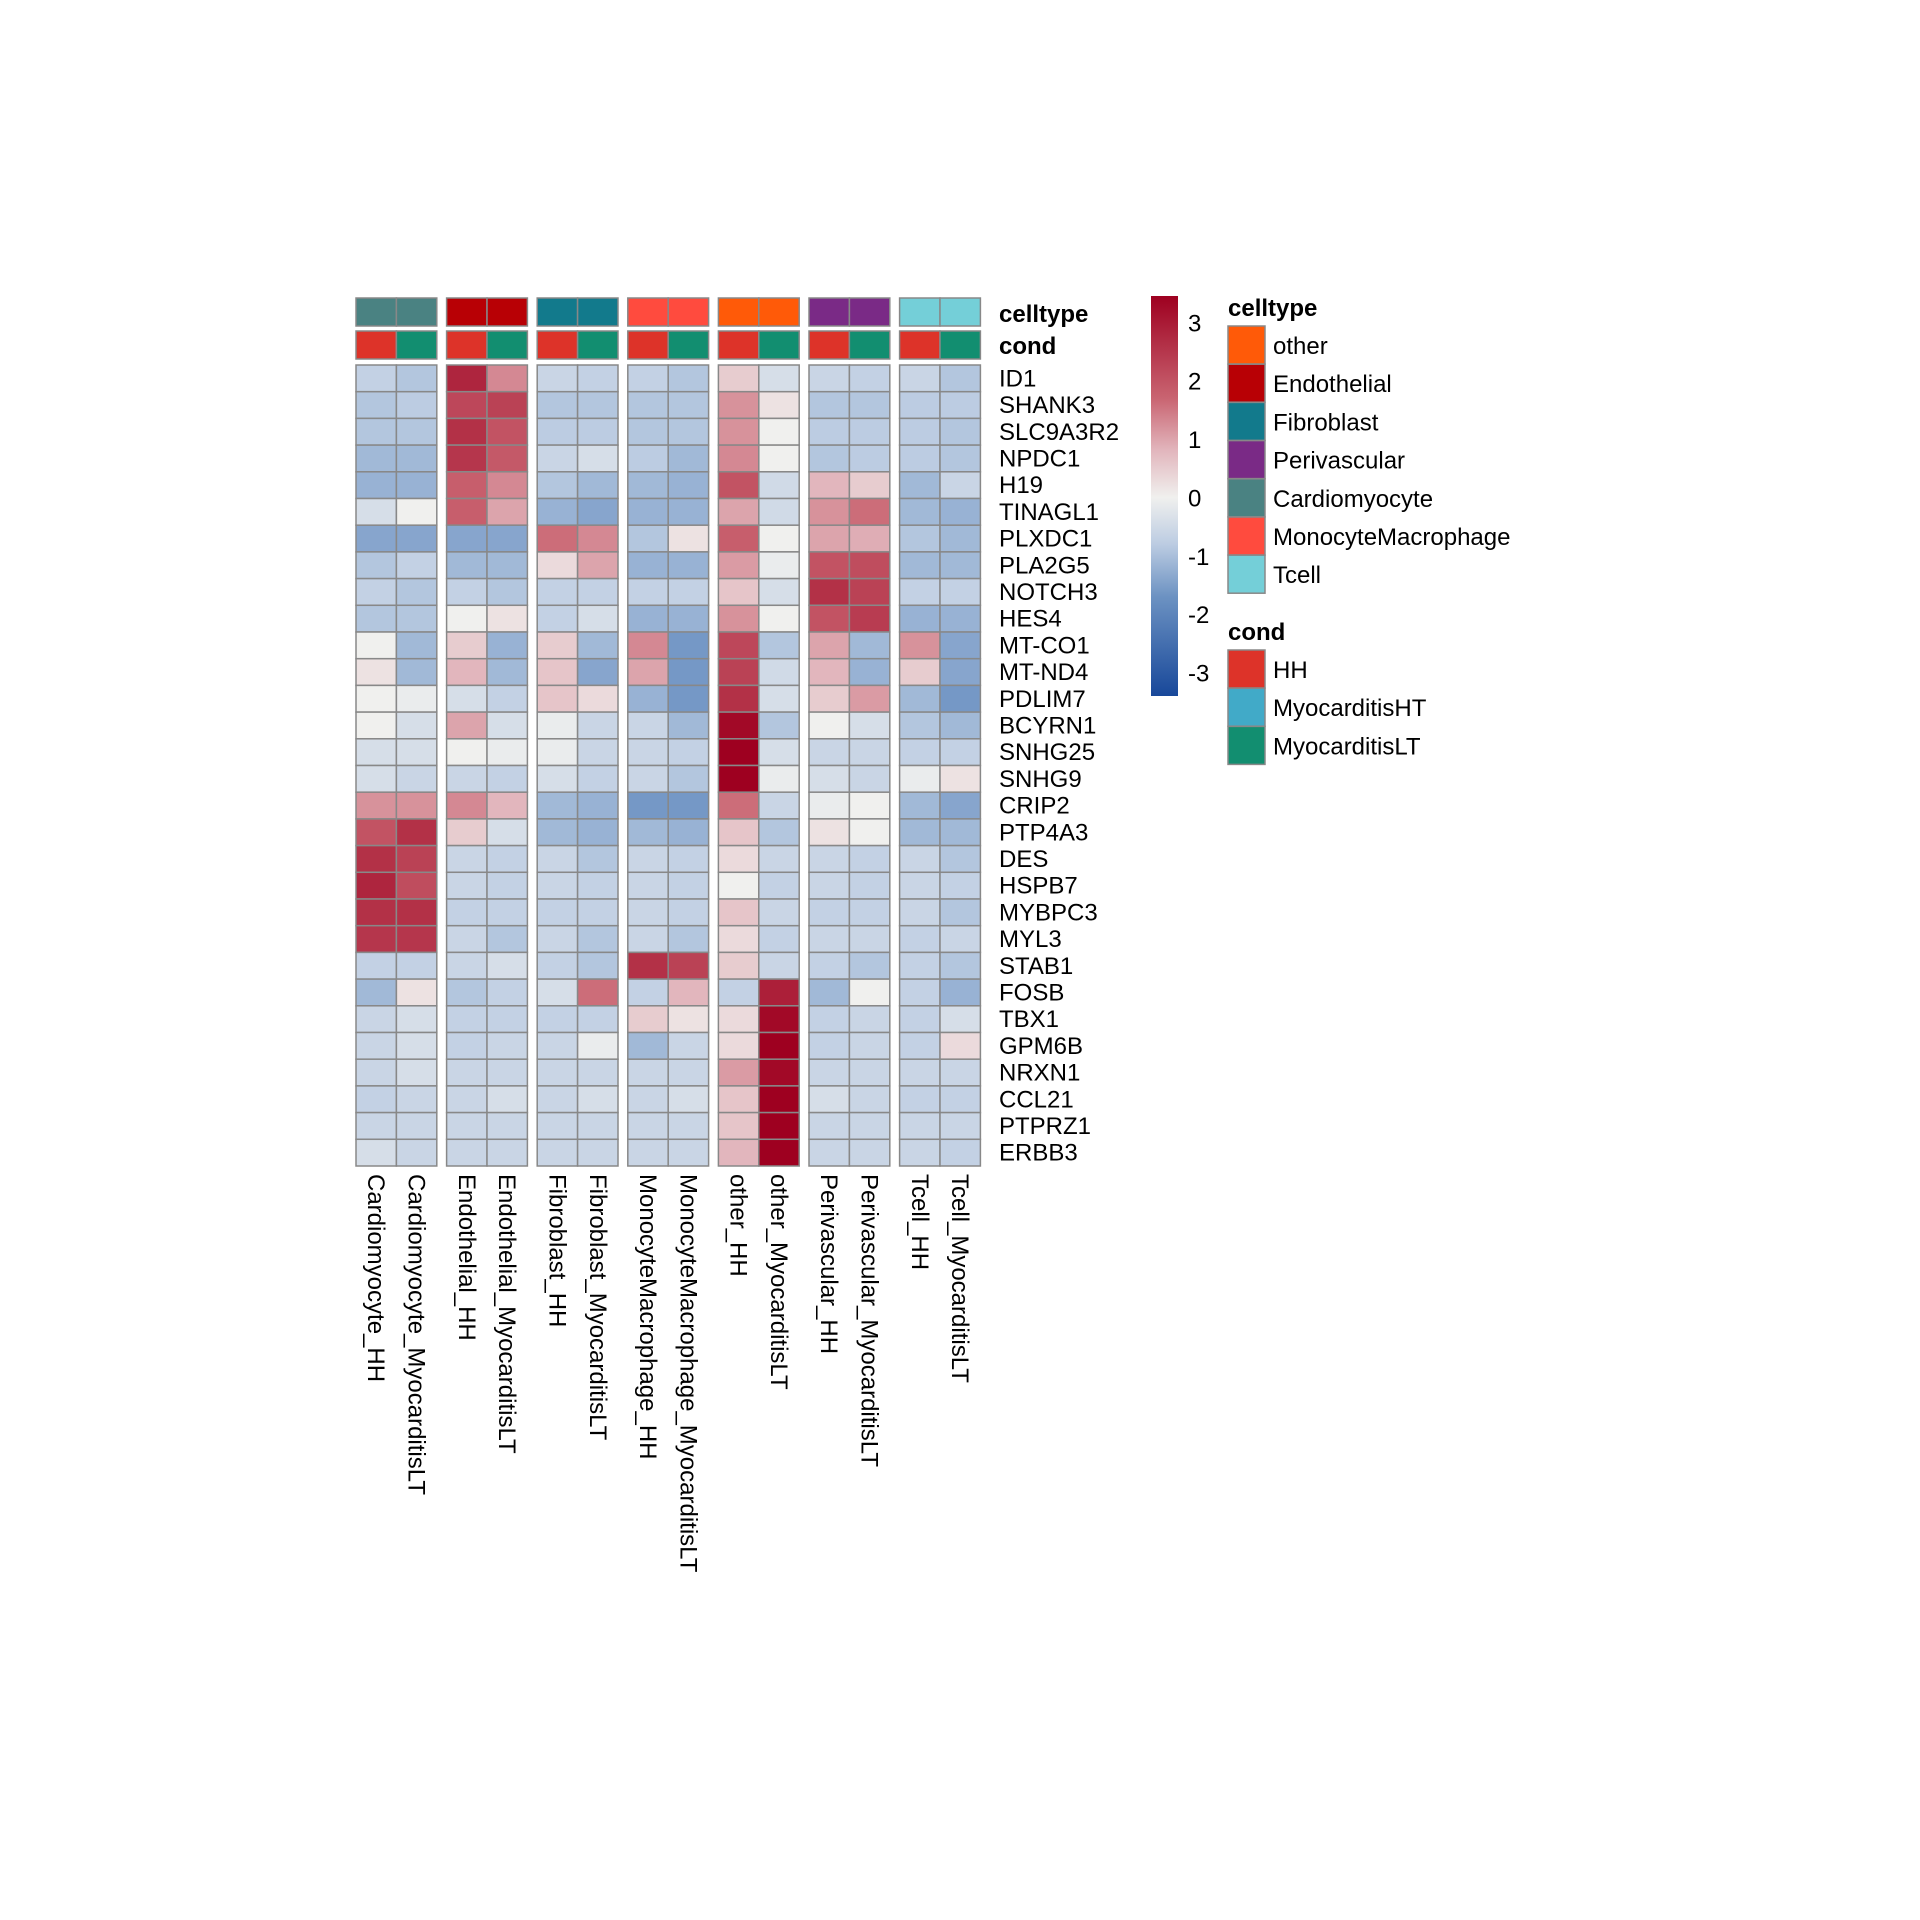  Describe the element at coordinates (1045, 539) in the screenshot. I see `row-label: PLXDC1` at that location.